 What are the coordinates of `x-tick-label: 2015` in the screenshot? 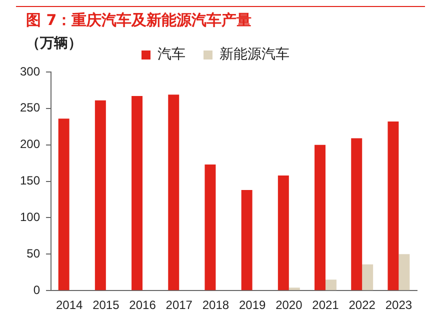 It's located at (106, 305).